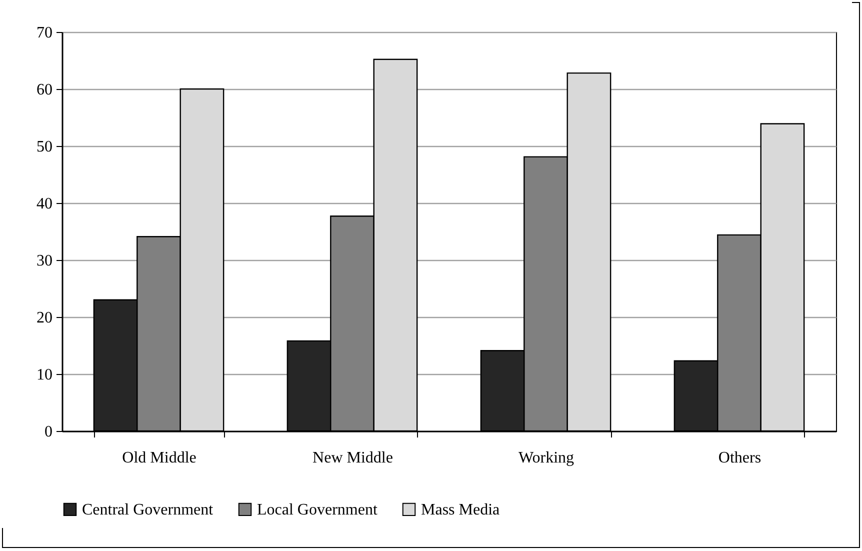 This screenshot has width=862, height=551. I want to click on y-tick-label: 0, so click(48, 432).